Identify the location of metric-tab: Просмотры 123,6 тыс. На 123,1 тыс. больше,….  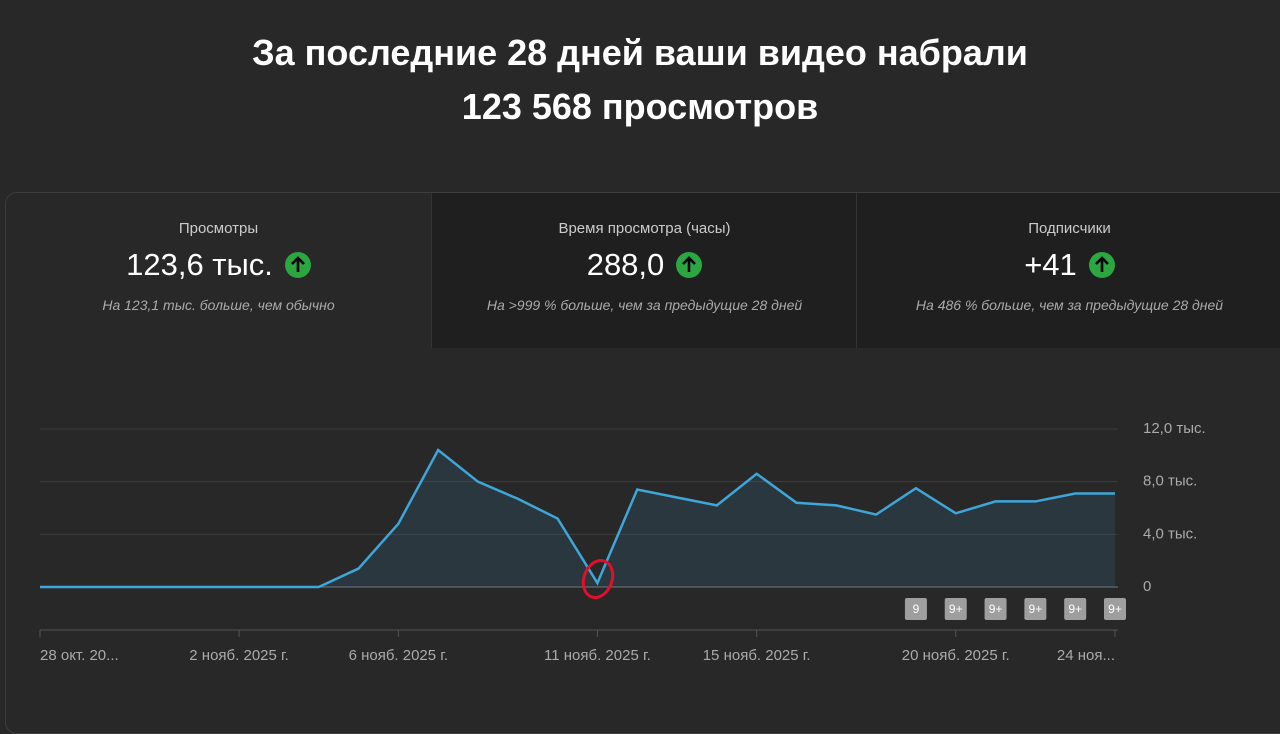
(218, 270).